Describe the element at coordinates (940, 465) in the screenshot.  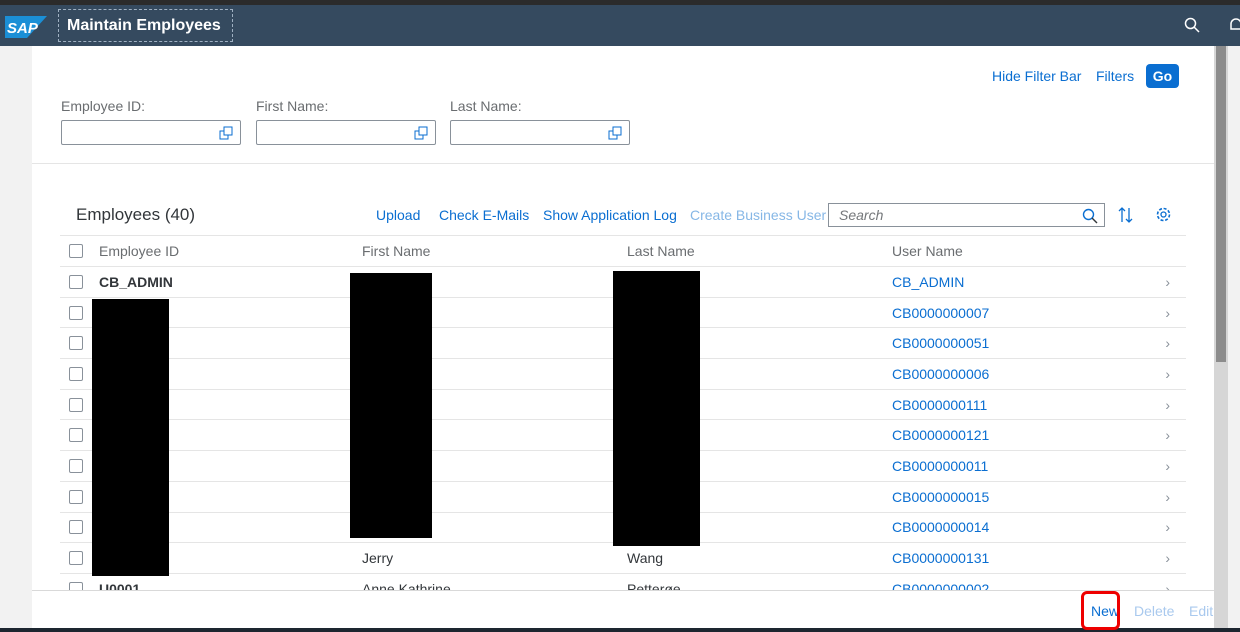
I see `user-name-link: CB0000000011` at that location.